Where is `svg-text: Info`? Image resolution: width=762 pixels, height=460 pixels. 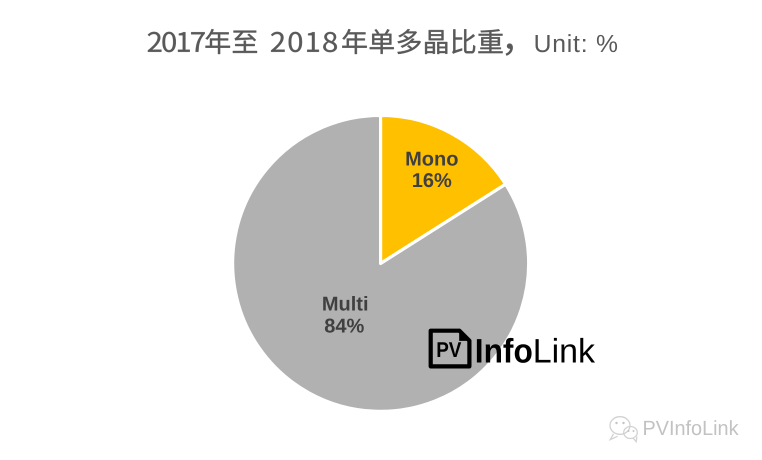
svg-text: Info is located at coordinates (504, 351).